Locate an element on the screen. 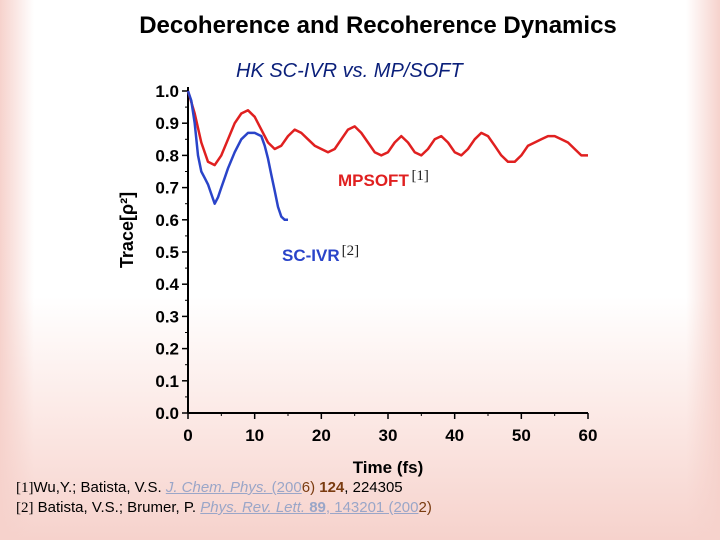 Image resolution: width=720 pixels, height=540 pixels. series-label-sc-ivr: SC-IVR is located at coordinates (311, 255).